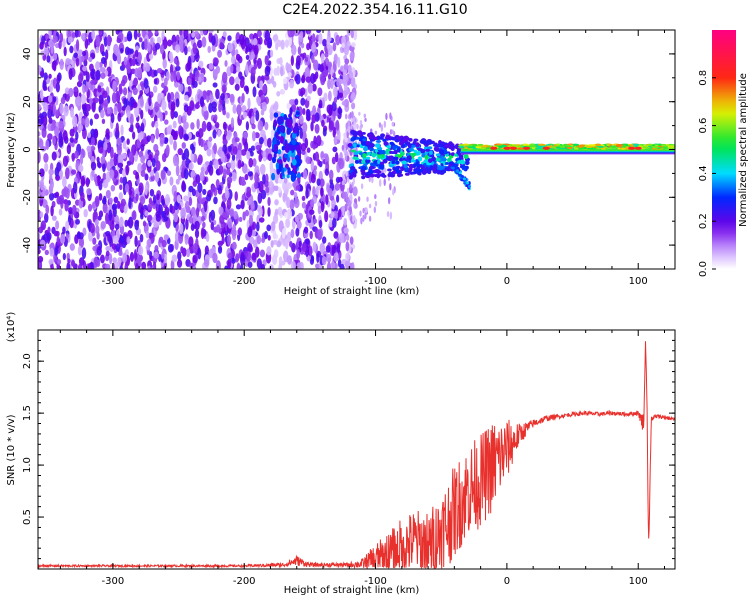  What do you see at coordinates (27, 54) in the screenshot?
I see `spectrogram-y-tick-label: 40` at bounding box center [27, 54].